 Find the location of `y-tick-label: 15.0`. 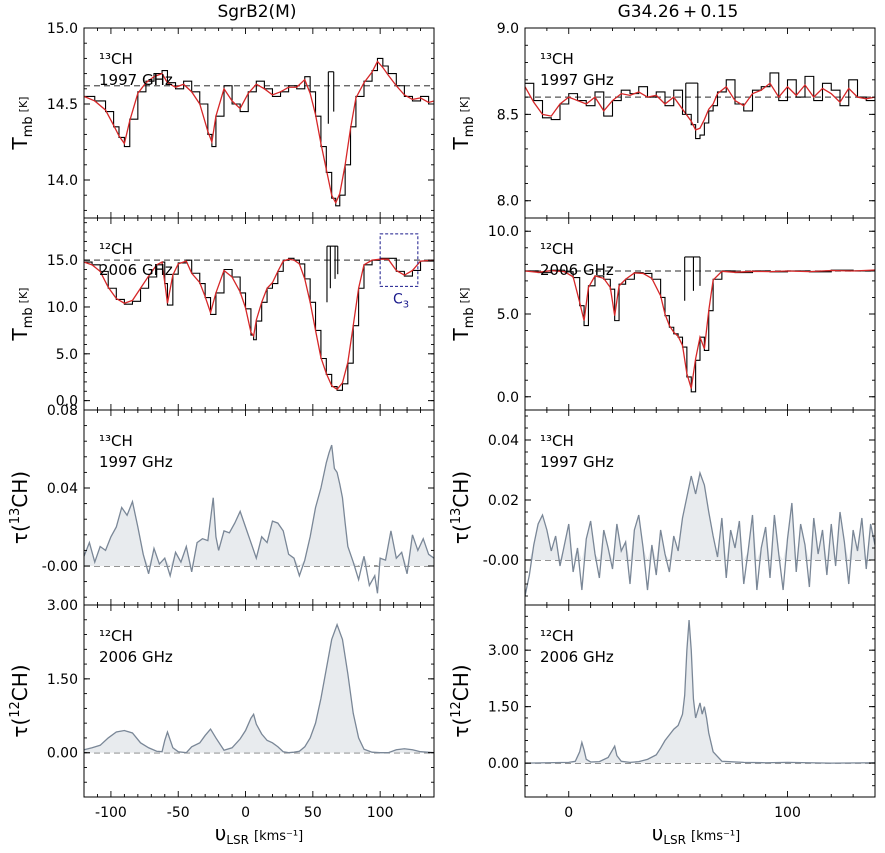

y-tick-label: 15.0 is located at coordinates (62, 29).